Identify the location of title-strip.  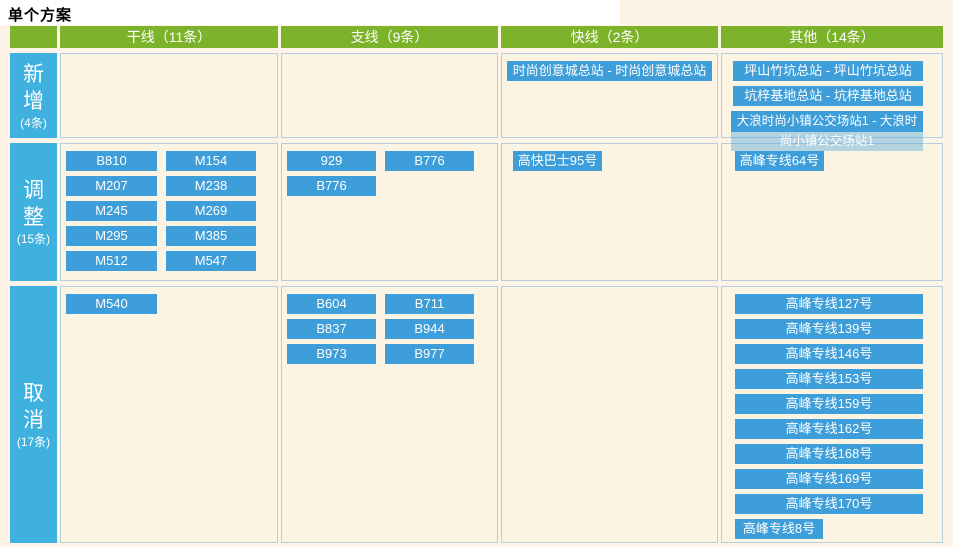
(310, 12).